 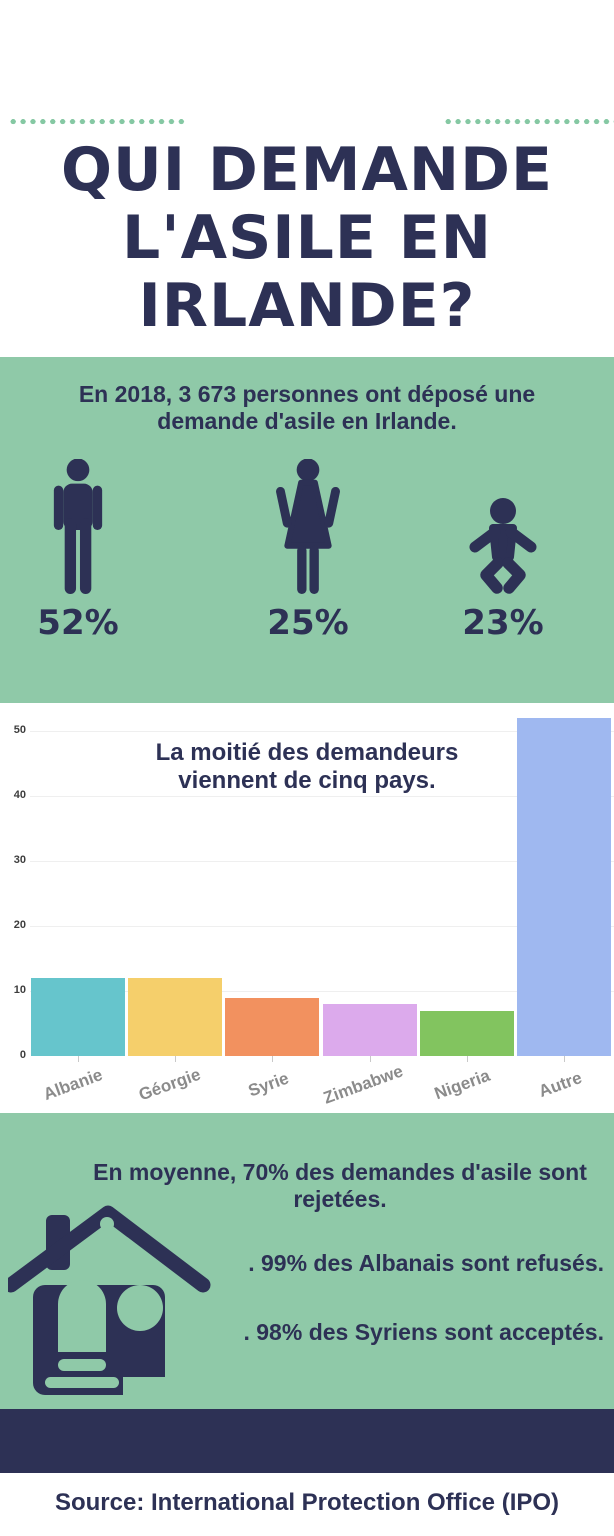 I want to click on x-tick-autre, so click(x=564, y=1059).